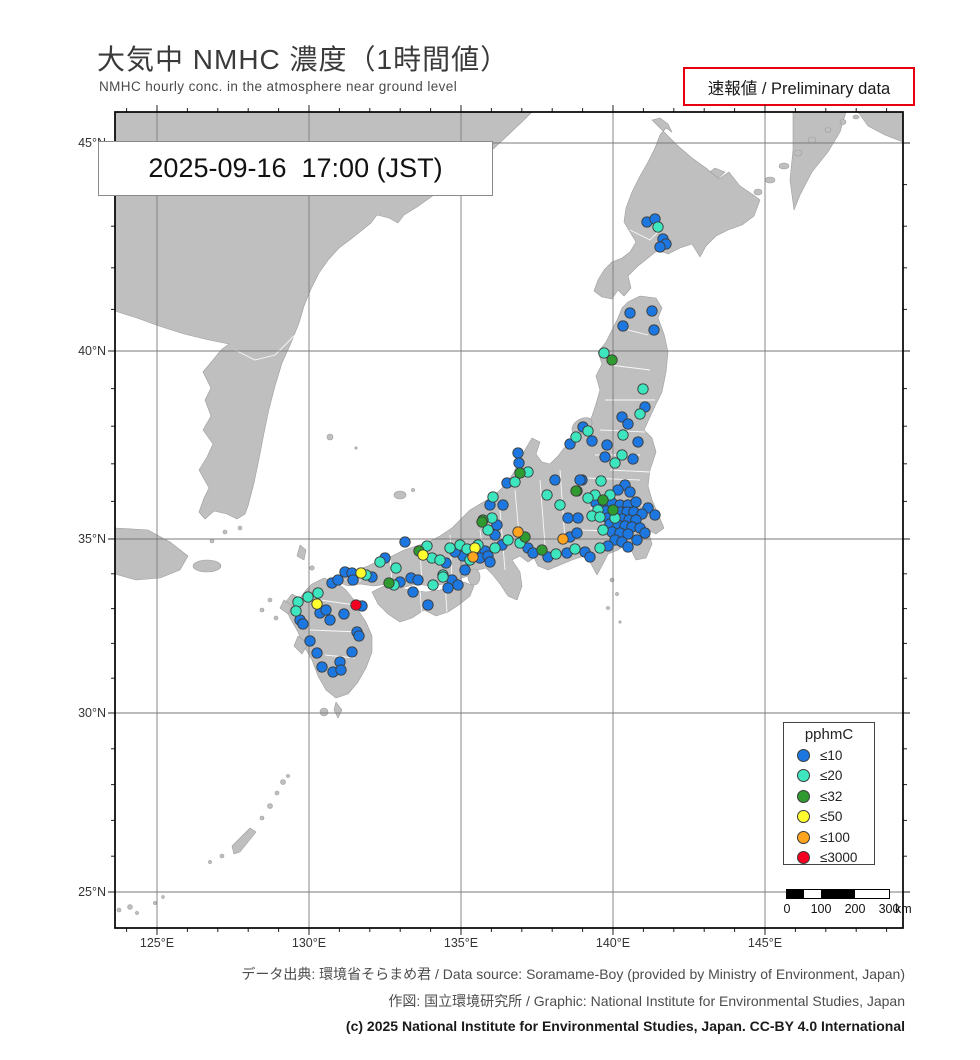 This screenshot has width=980, height=1060. I want to click on hokkaido, so click(677, 208).